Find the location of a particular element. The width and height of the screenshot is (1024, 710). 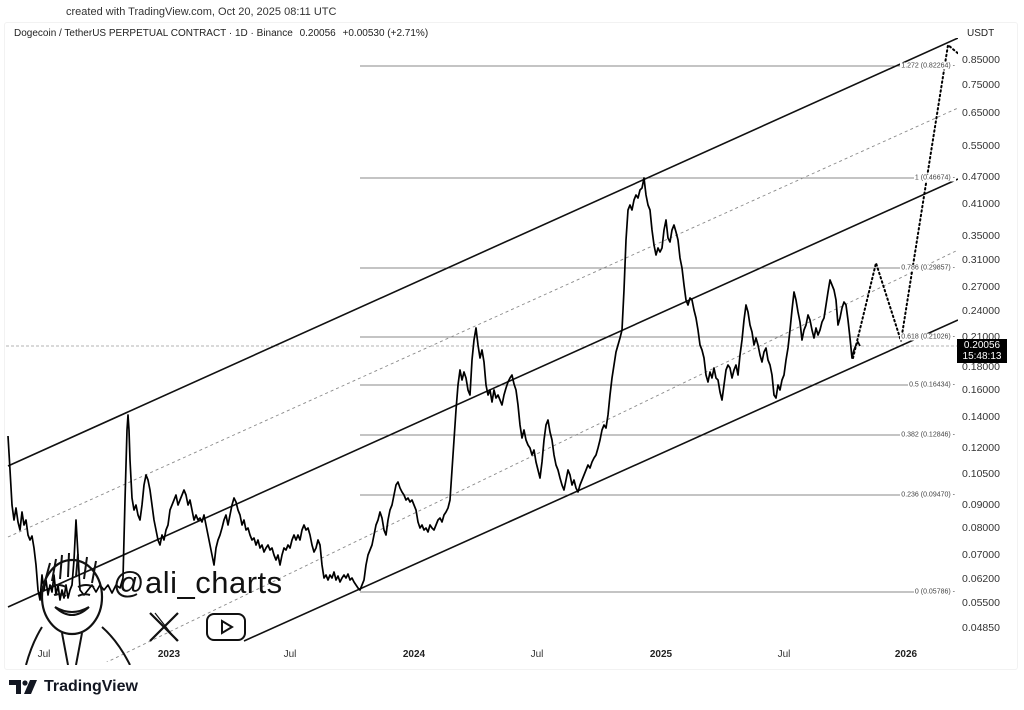

price-axis-label: 0.14000 is located at coordinates (981, 417).